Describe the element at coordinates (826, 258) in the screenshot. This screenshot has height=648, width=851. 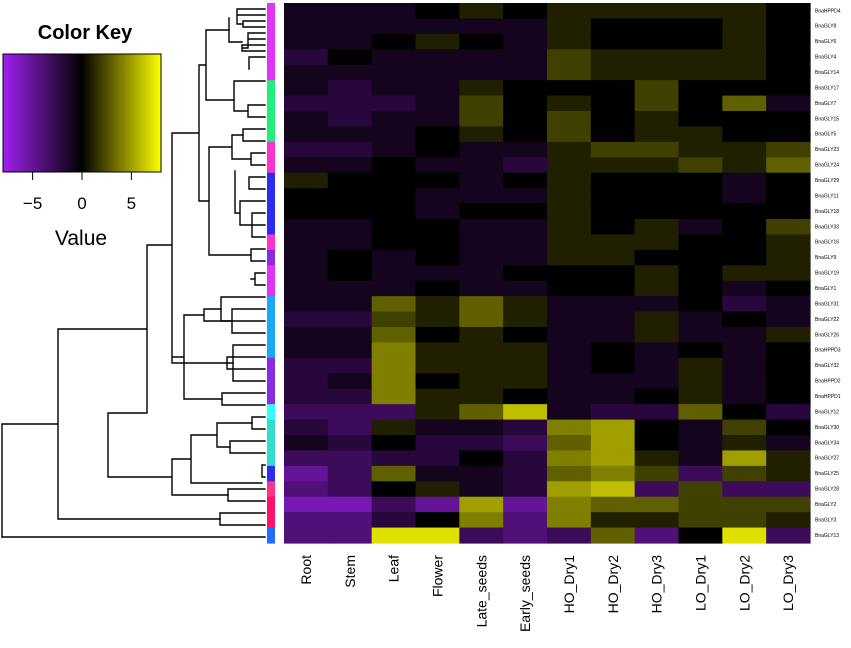
I see `row-label: BnaGLY9` at that location.